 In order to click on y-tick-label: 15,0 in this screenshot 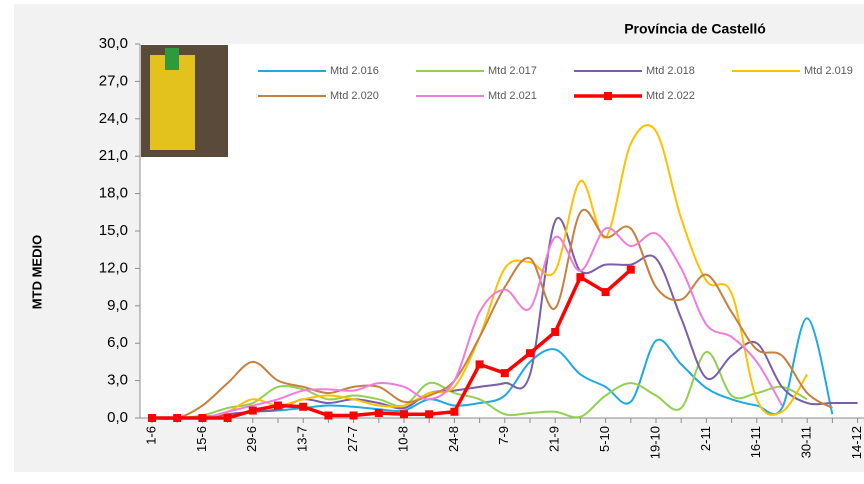, I will do `click(113, 230)`.